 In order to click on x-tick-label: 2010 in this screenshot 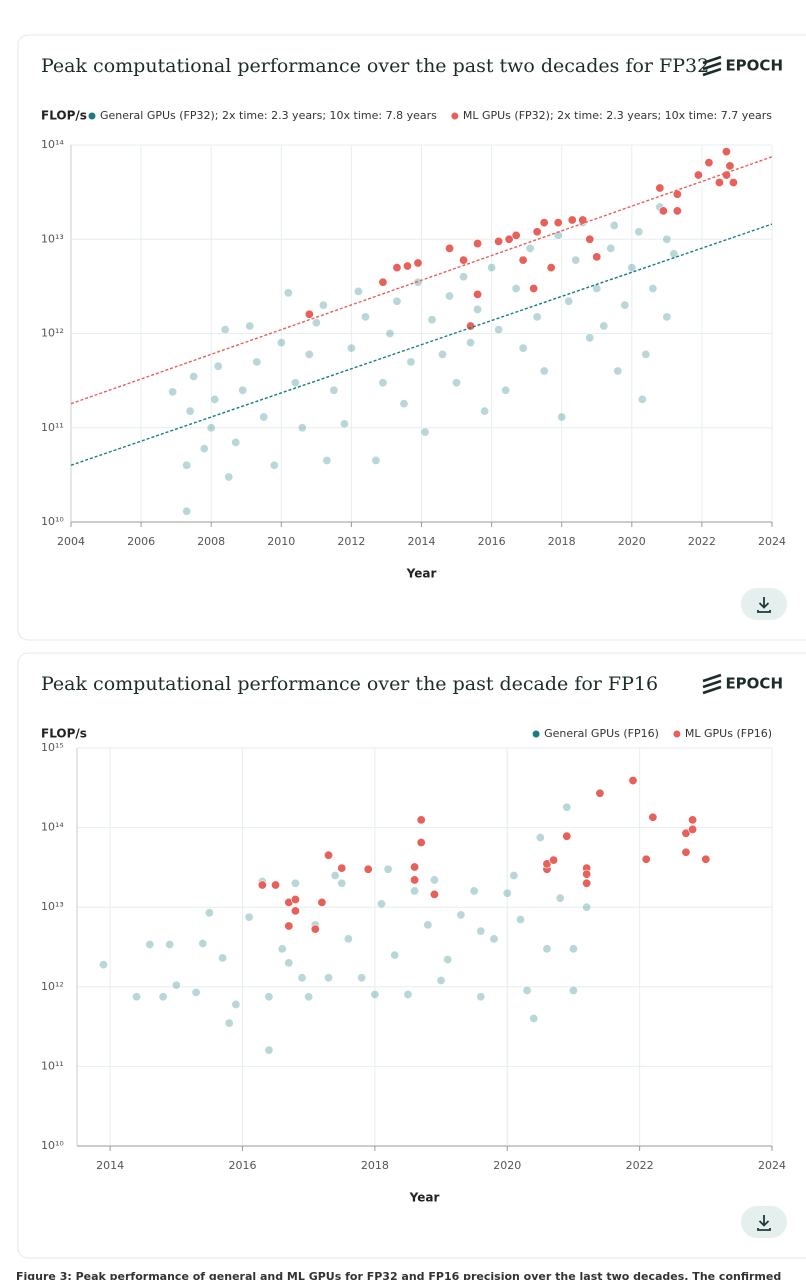, I will do `click(281, 541)`.